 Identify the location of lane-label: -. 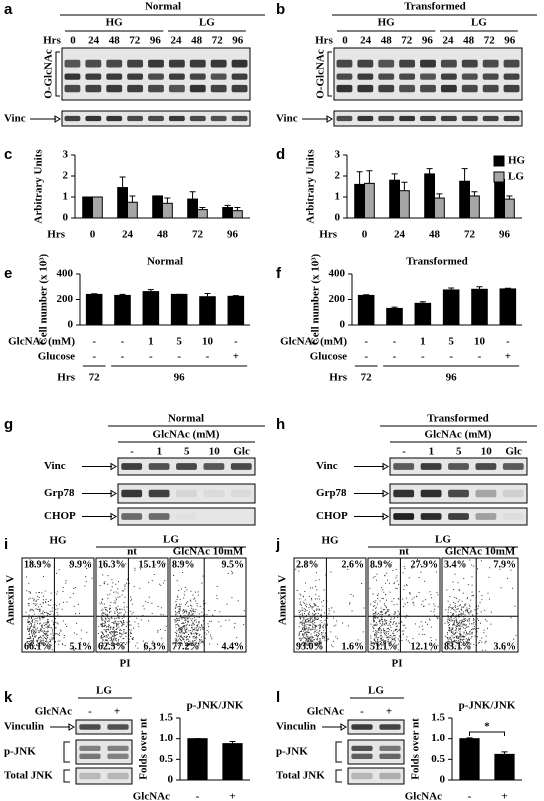
(362, 712).